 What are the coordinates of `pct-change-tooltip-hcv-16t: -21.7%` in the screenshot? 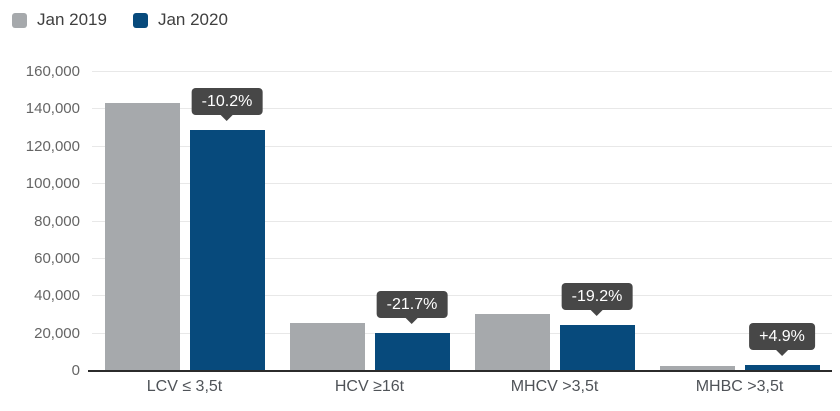 It's located at (412, 308).